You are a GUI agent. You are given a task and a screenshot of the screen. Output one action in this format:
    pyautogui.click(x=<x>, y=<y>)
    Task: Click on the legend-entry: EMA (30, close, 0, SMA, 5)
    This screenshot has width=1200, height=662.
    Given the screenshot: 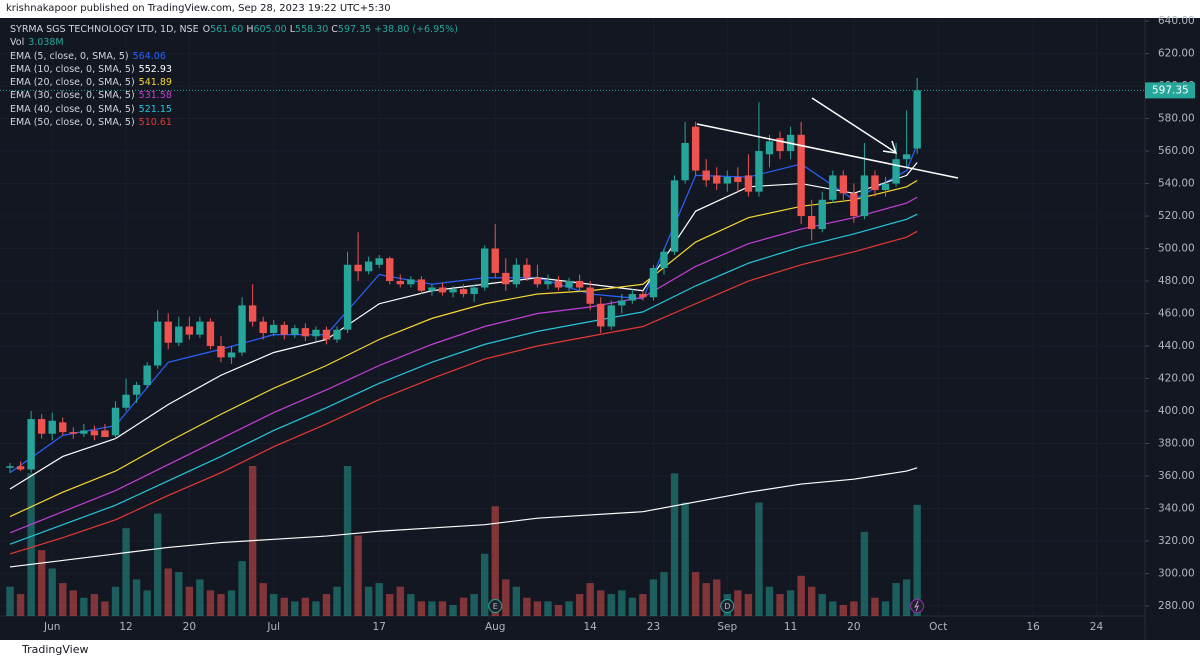 What is the action you would take?
    pyautogui.click(x=72, y=96)
    